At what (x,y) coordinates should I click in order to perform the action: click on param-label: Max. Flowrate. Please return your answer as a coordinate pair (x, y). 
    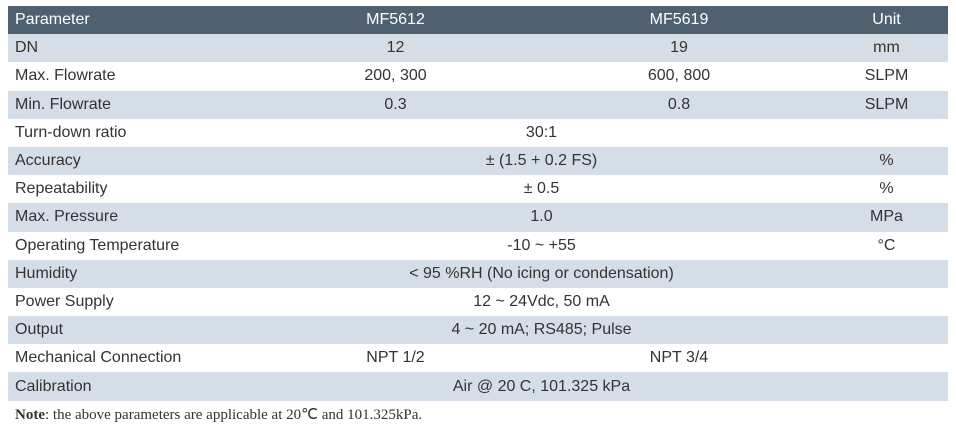
    Looking at the image, I should click on (133, 76).